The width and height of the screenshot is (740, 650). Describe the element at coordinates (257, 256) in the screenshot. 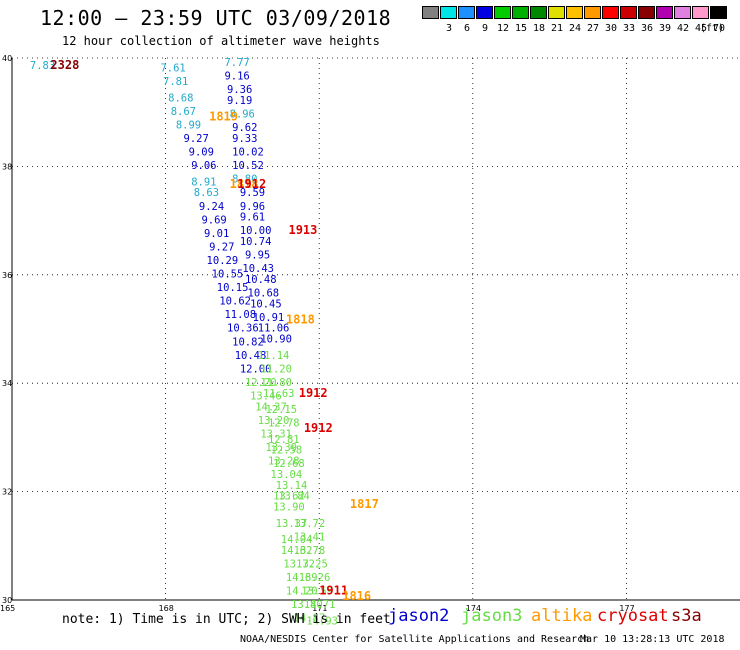

I see `wave-height-value: 9.95` at that location.